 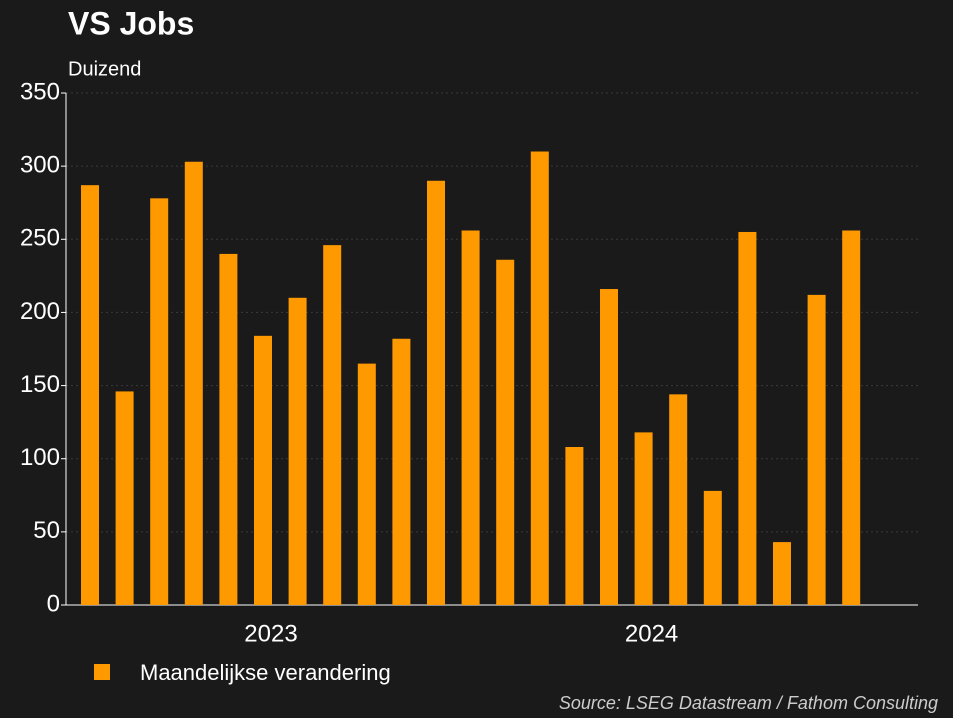 I want to click on chart-subtitle: Duizend, so click(x=104, y=69).